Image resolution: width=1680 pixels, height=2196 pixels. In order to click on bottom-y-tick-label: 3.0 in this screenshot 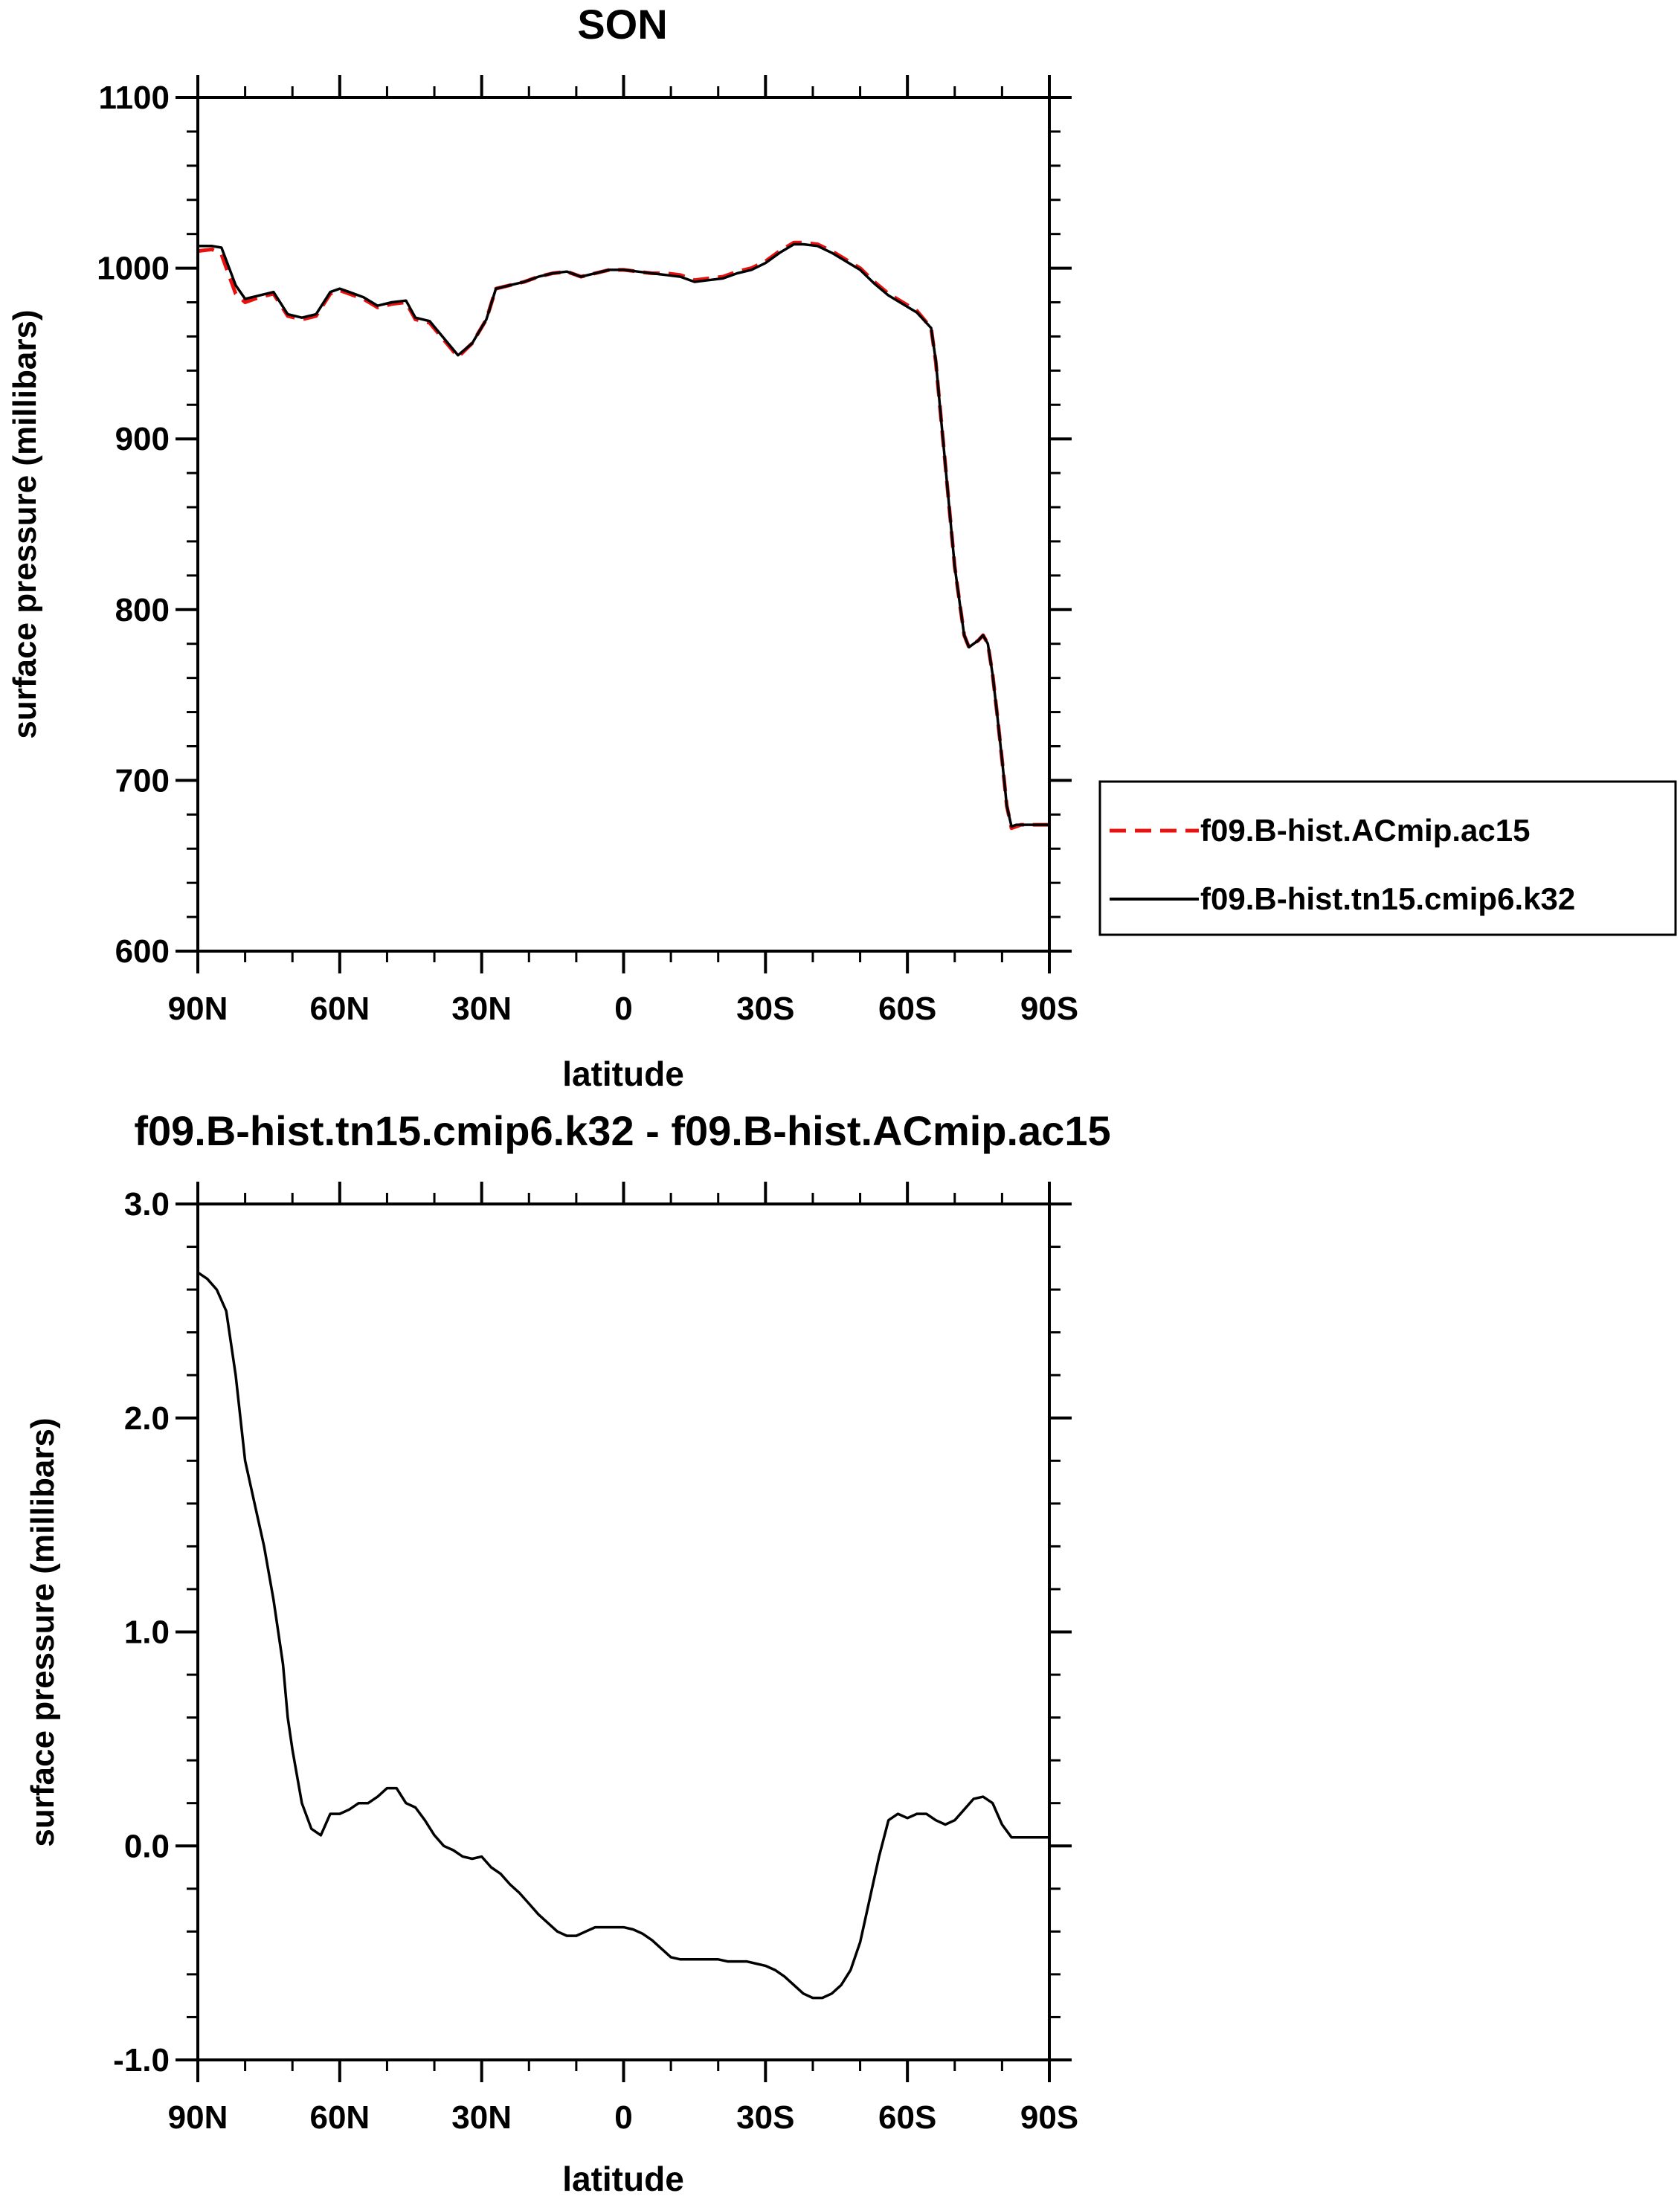, I will do `click(147, 1204)`.